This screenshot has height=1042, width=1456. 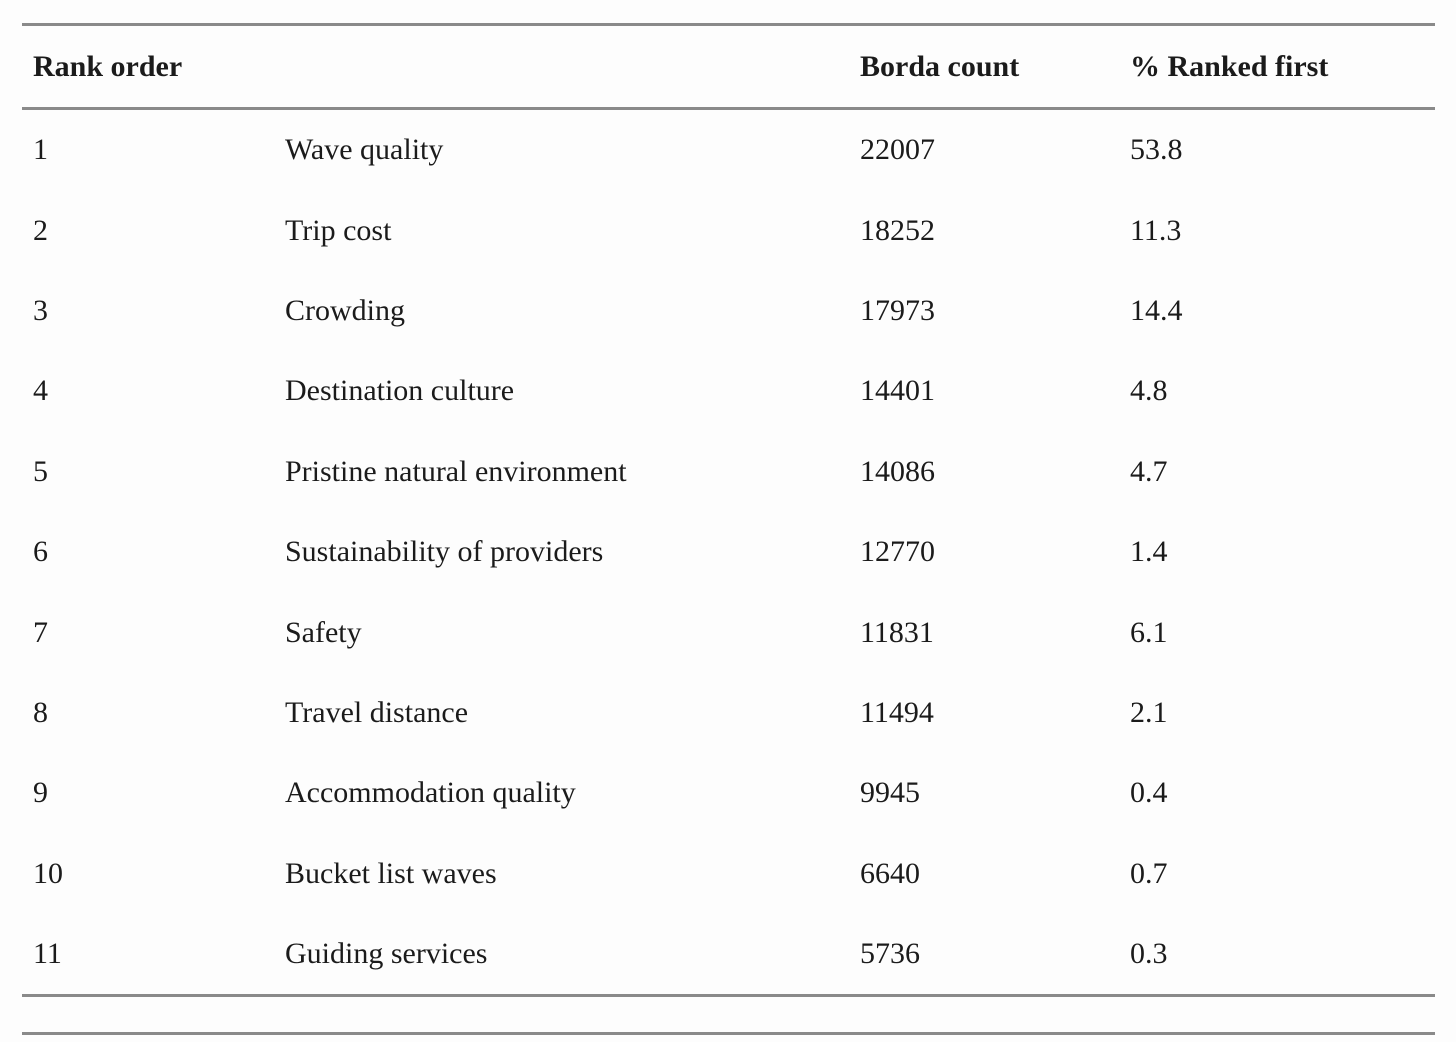 I want to click on table-row: 2 Trip cost 18252 11.3, so click(x=728, y=230).